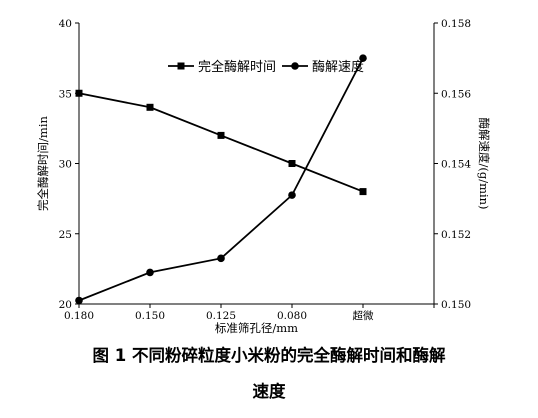  Describe the element at coordinates (484, 163) in the screenshot. I see `right-y-axis-title: 酶解速度/(g/min)` at that location.